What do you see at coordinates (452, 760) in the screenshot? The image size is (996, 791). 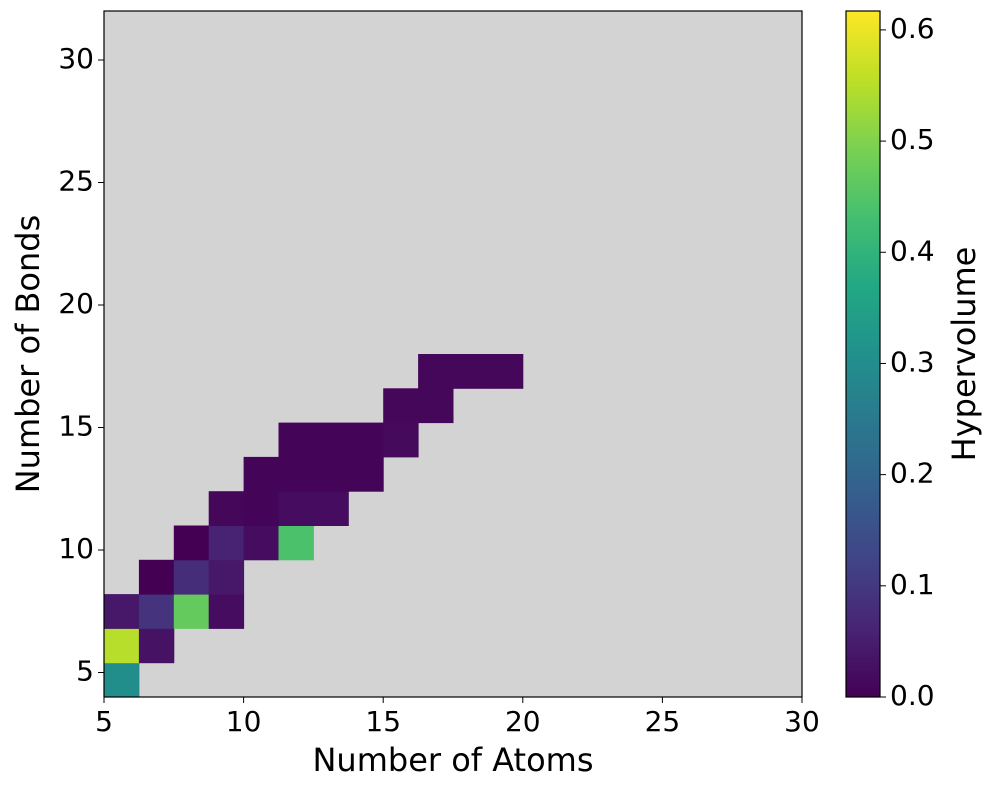 I see `x-axis-label: Number of Atoms` at bounding box center [452, 760].